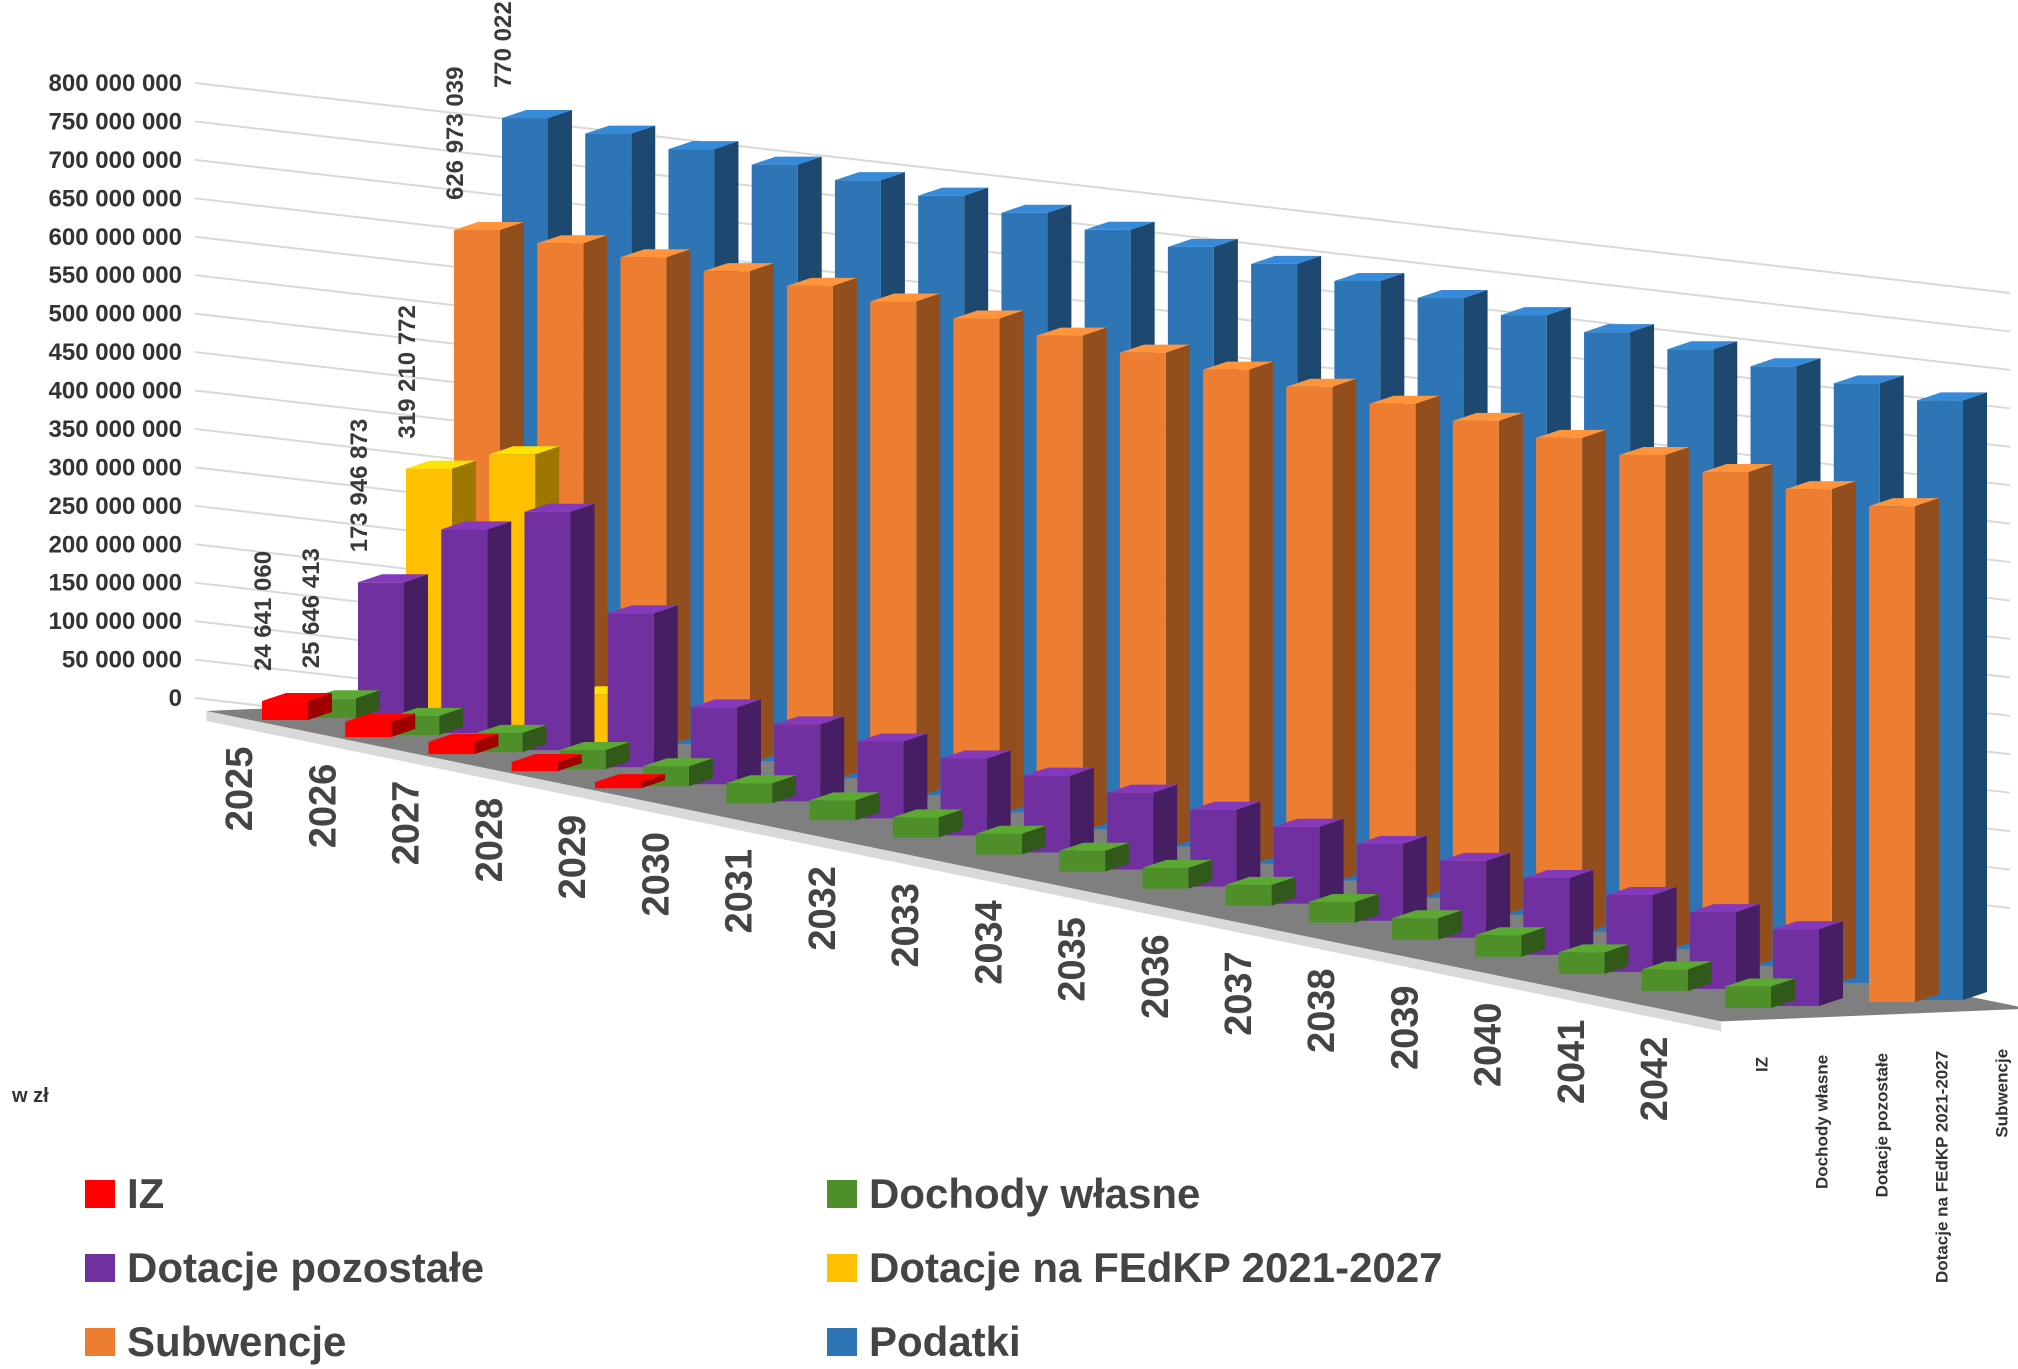  I want to click on bar-subwencje-2039, so click(1654, 698).